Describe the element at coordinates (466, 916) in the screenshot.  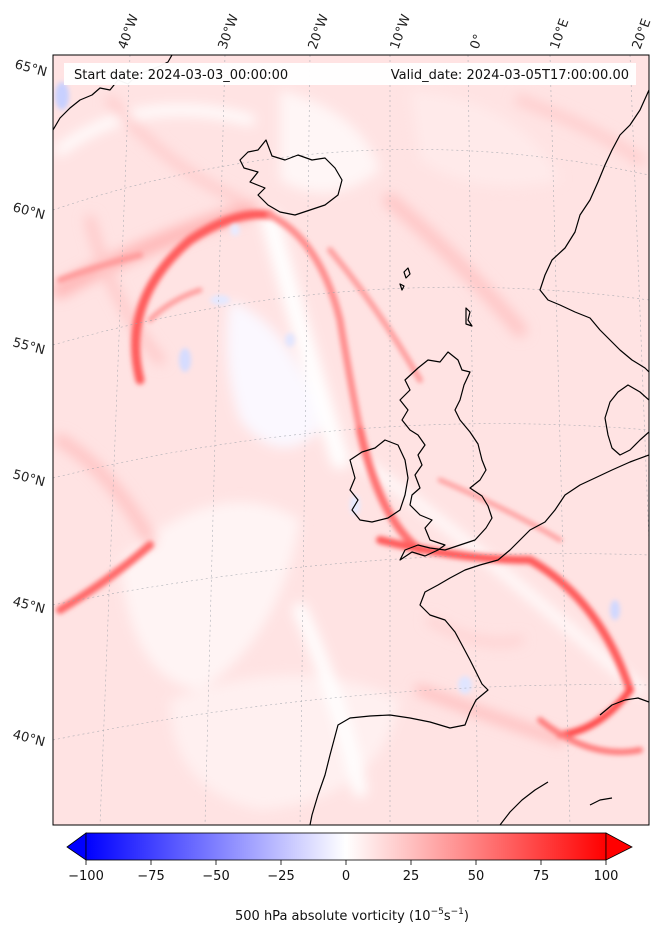
I see `colorbar-label-suffix: )` at that location.